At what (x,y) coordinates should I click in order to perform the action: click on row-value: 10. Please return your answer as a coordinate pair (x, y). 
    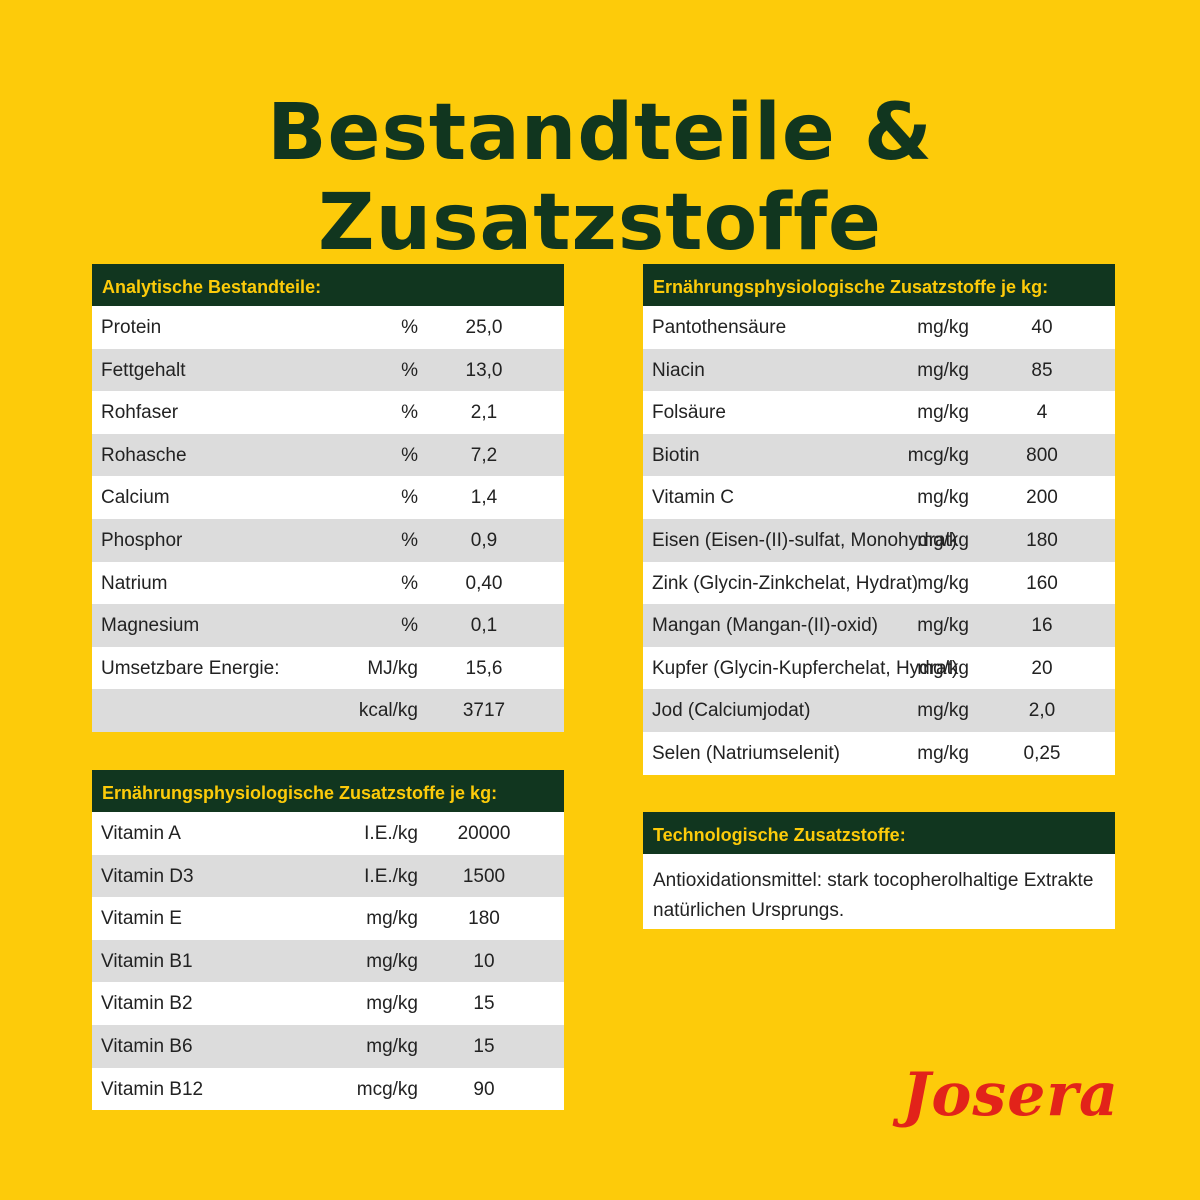
    Looking at the image, I should click on (484, 961).